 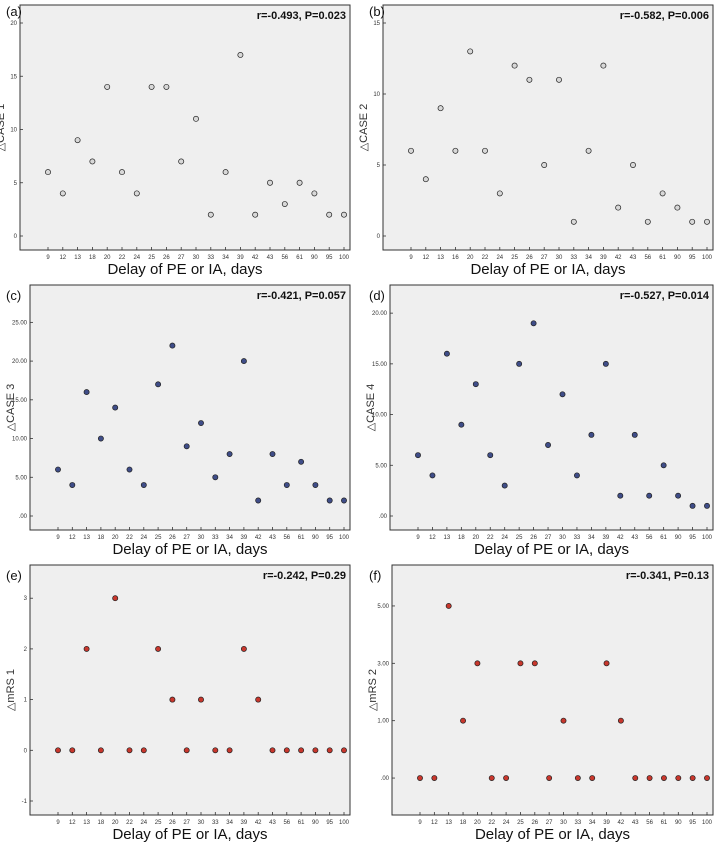 What do you see at coordinates (665, 296) in the screenshot?
I see `correlation-annotation: r=-0.527, P=0.014` at bounding box center [665, 296].